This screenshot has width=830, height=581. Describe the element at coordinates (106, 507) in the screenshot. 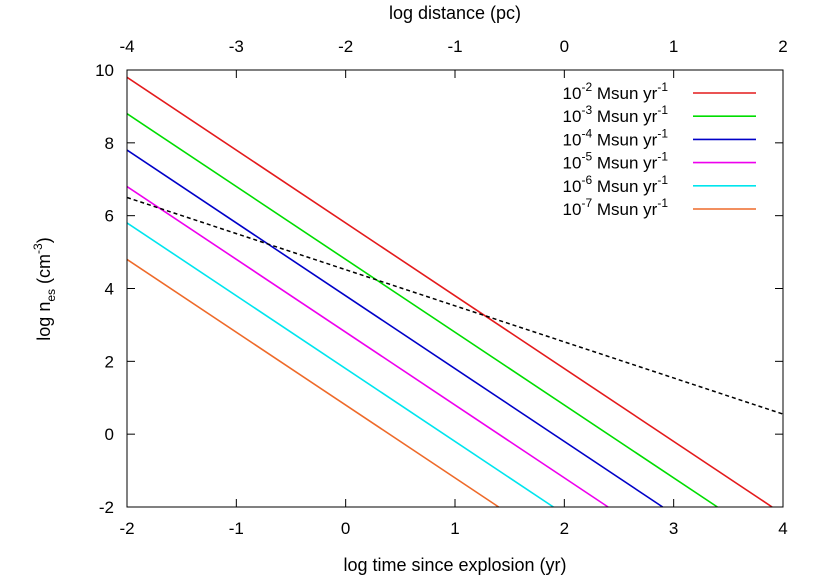

I see `y-tick-label: -2` at that location.